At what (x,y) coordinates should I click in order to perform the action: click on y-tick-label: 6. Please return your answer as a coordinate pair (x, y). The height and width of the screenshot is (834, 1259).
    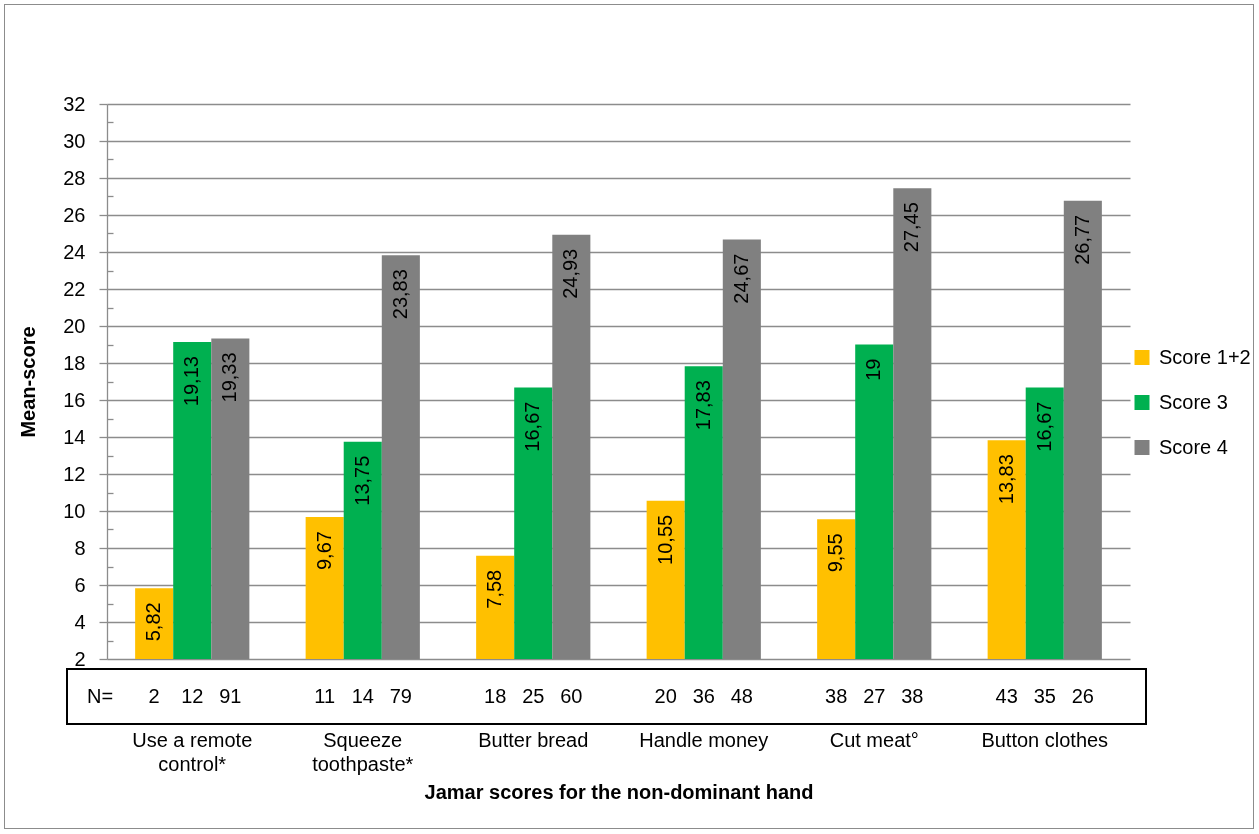
    Looking at the image, I should click on (80, 584).